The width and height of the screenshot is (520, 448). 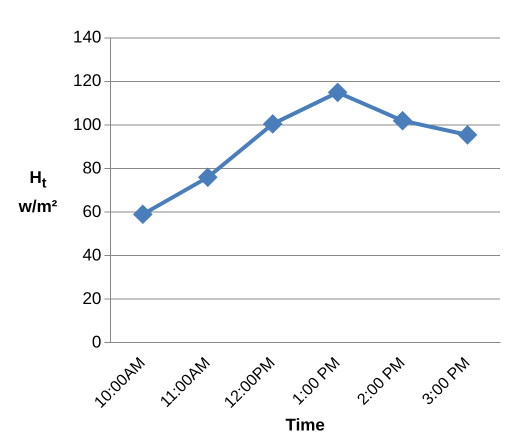 I want to click on y-tick-label: 0, so click(x=97, y=342).